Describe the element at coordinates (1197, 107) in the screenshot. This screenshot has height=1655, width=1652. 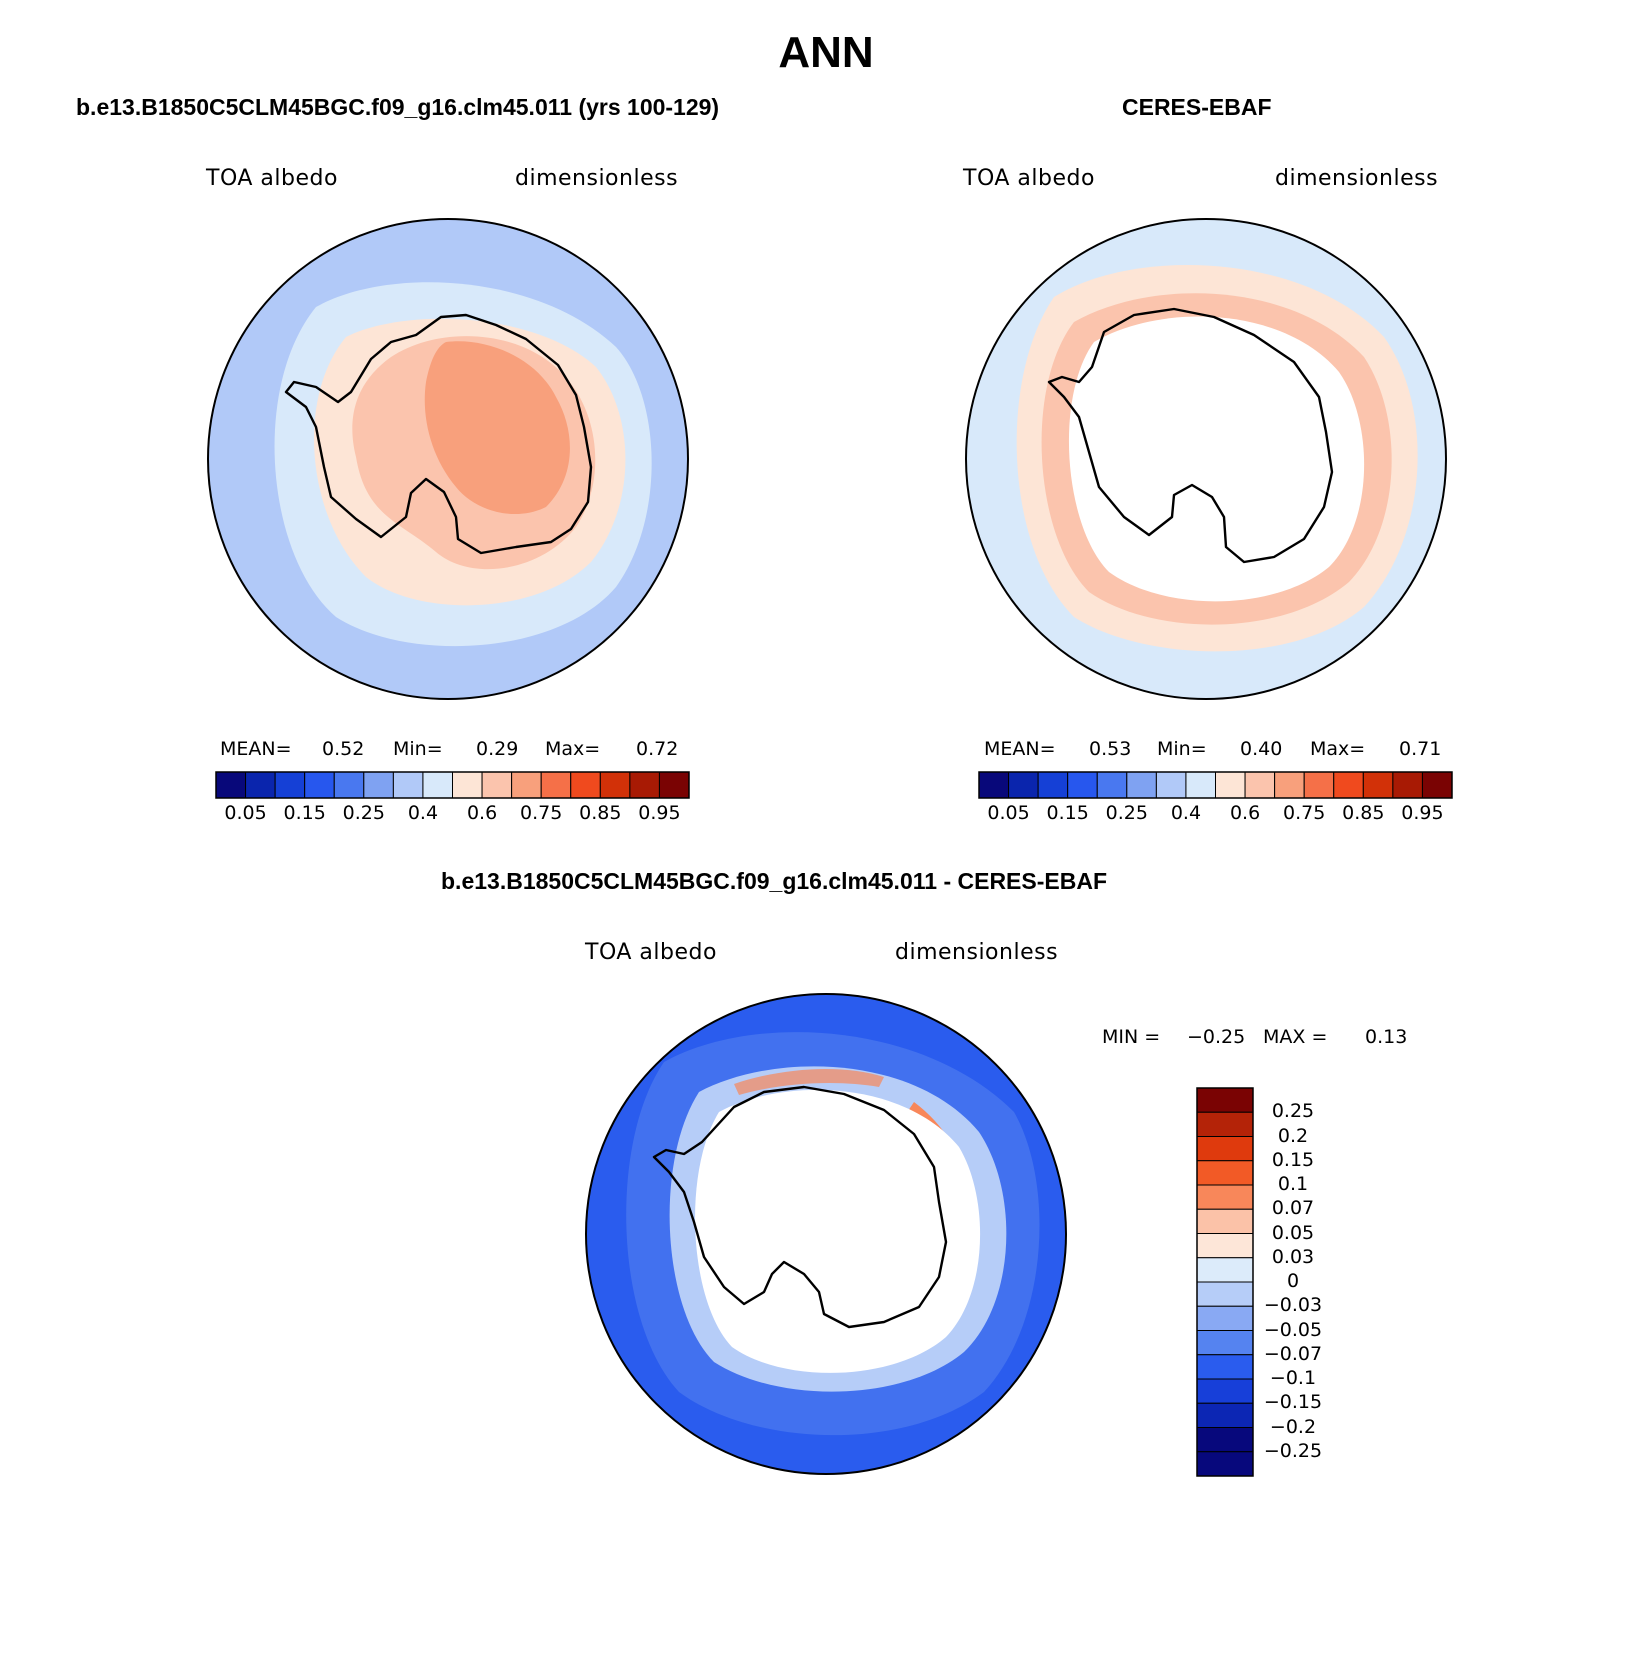
I see `panel-2-title: CERES-EBAF` at that location.